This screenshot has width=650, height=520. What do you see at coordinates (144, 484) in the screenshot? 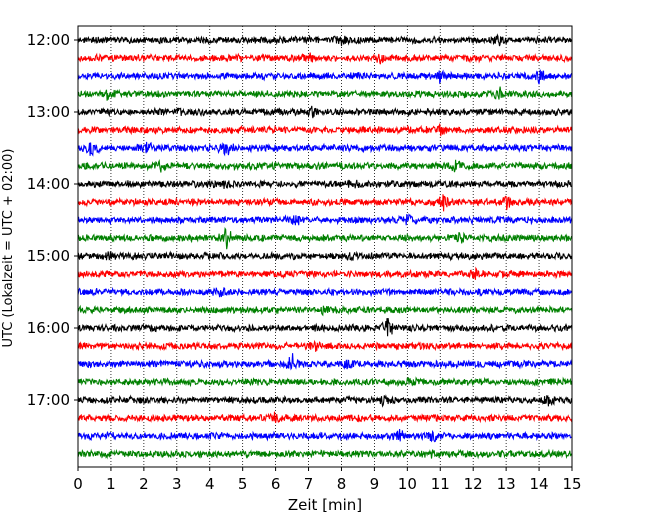
I see `x-tick-label: 2` at bounding box center [144, 484].